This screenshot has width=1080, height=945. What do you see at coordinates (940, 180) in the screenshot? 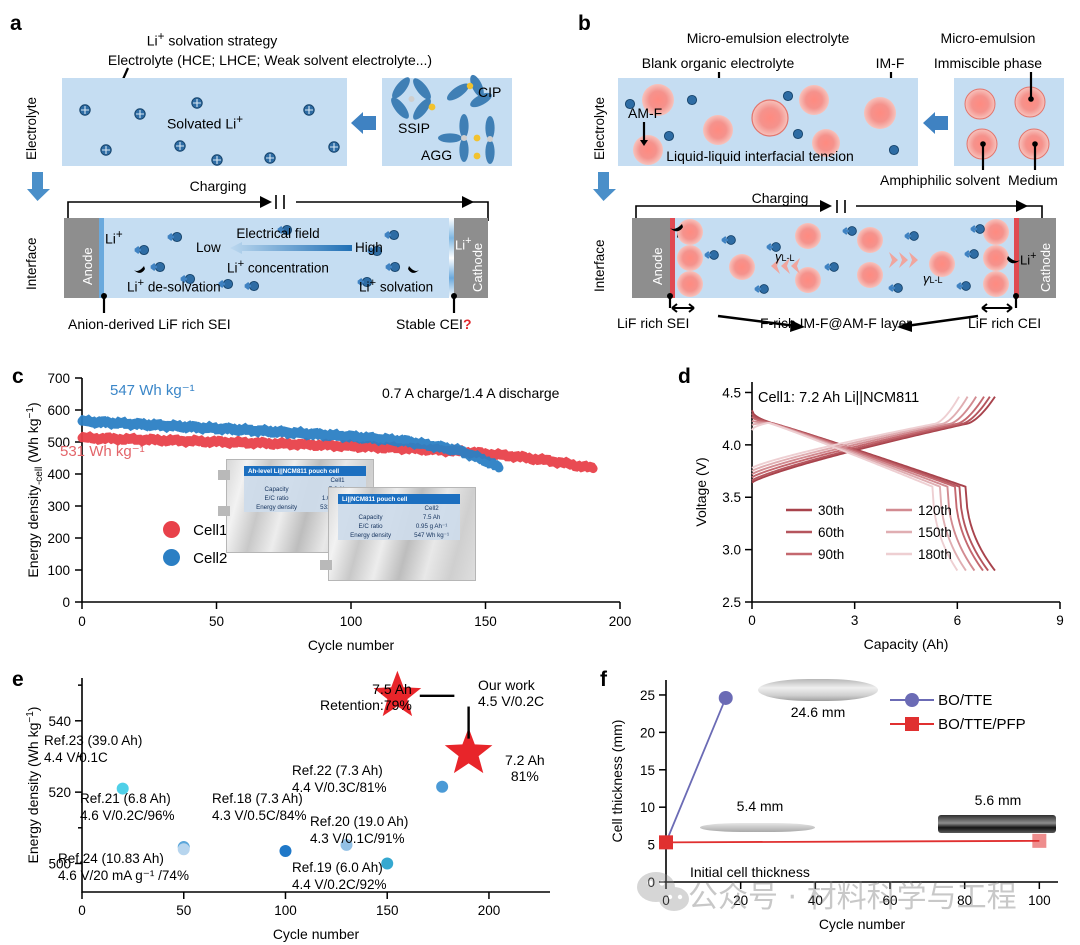
I see `panel-b-amphiphilic-label: Amphiphilic solvent` at bounding box center [940, 180].